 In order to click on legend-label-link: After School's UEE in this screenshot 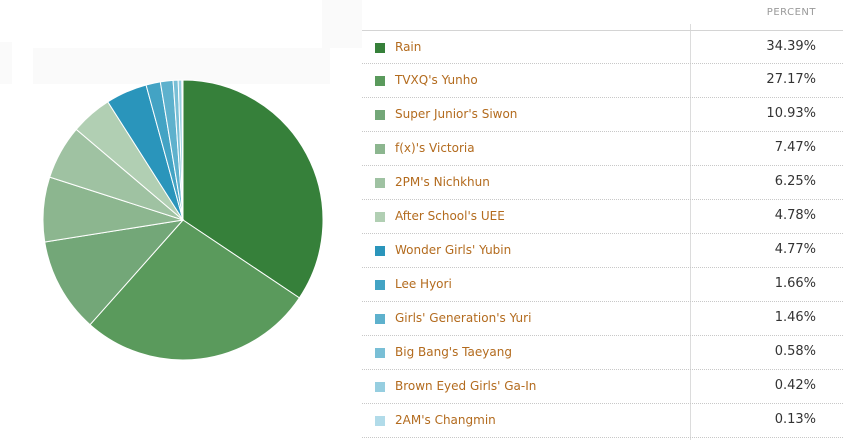, I will do `click(450, 216)`.